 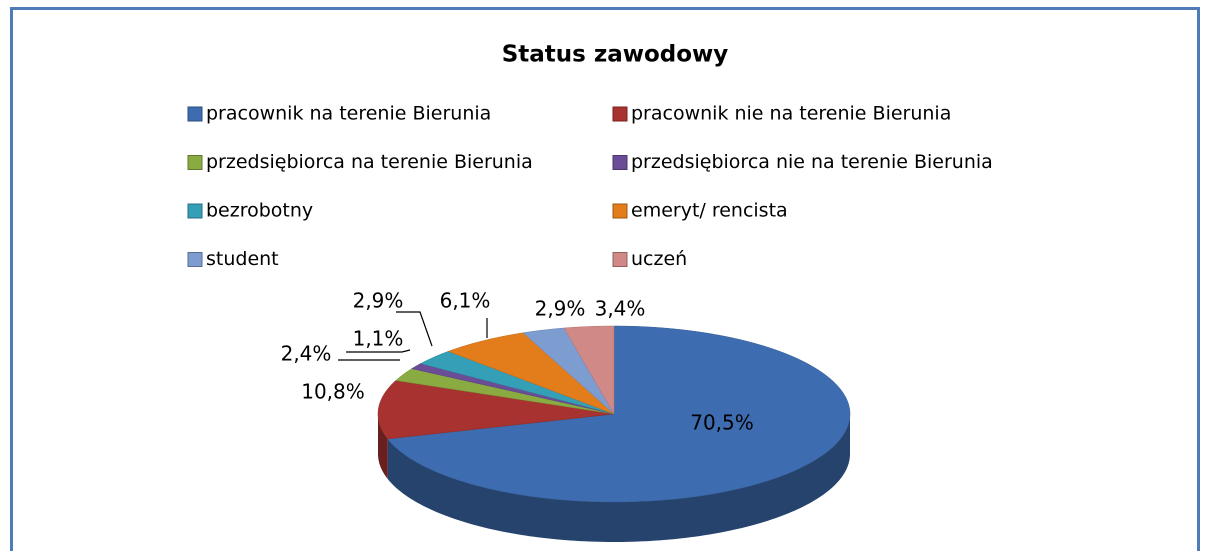 What do you see at coordinates (259, 211) in the screenshot?
I see `legend-label: bezrobotny` at bounding box center [259, 211].